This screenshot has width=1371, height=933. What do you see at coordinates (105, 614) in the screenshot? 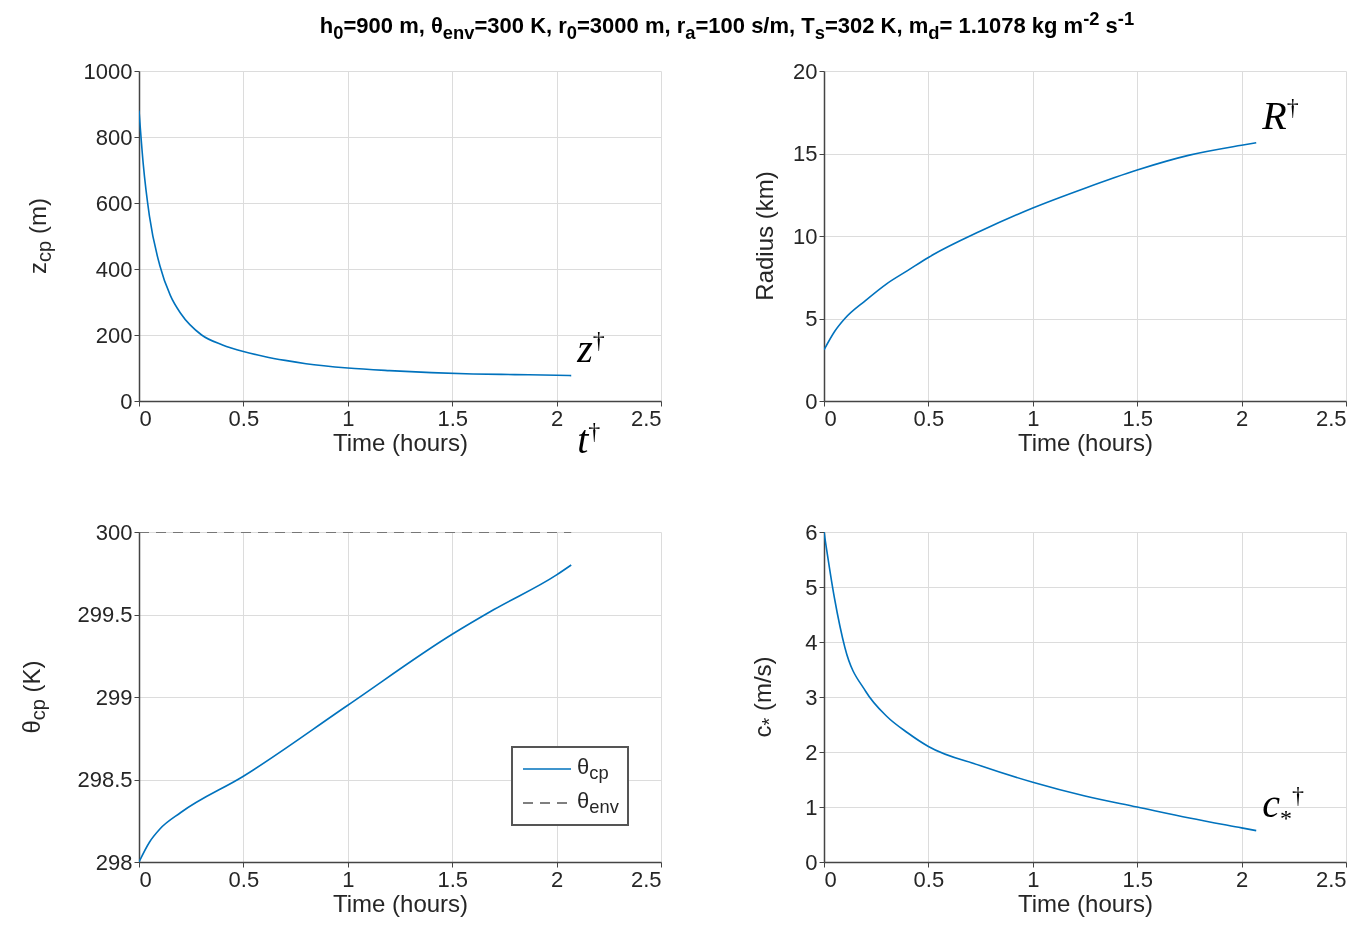
I see `y-tick-label: 299.5` at bounding box center [105, 614].